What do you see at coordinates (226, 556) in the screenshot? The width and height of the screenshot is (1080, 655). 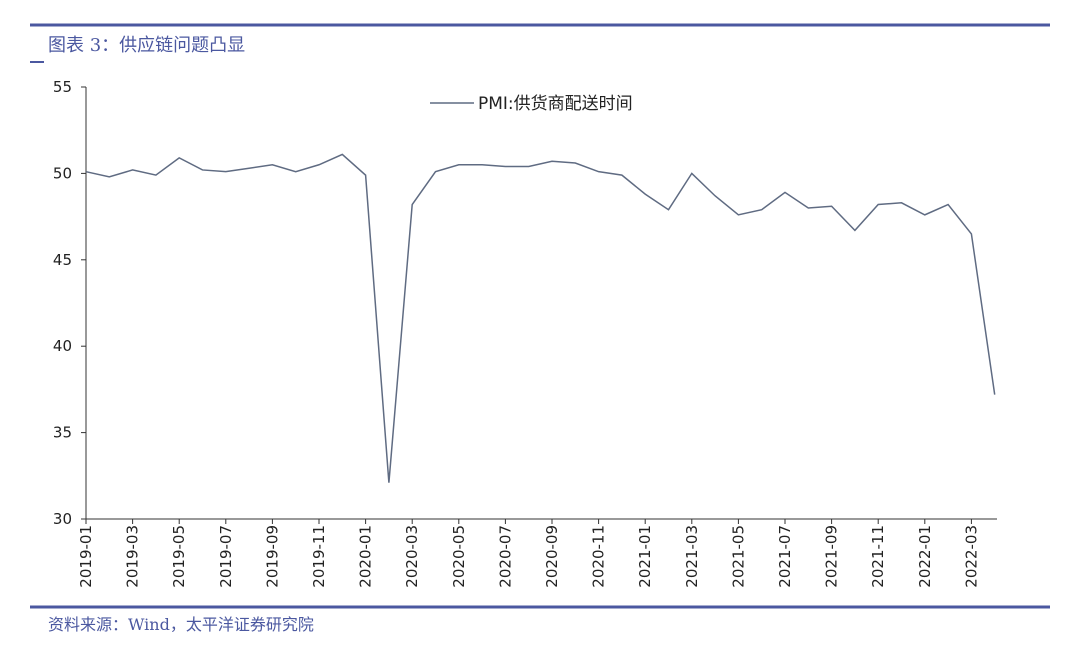 I see `x-tick-label: 2019-07` at bounding box center [226, 556].